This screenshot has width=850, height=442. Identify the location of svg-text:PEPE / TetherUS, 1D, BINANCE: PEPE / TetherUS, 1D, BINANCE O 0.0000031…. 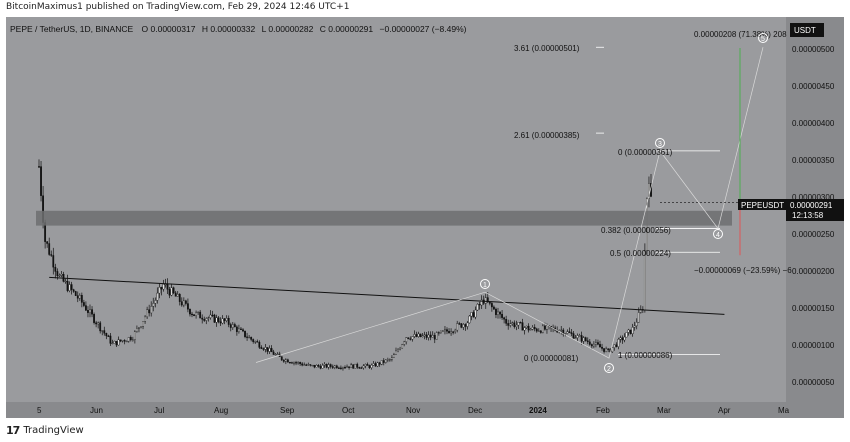
(238, 29).